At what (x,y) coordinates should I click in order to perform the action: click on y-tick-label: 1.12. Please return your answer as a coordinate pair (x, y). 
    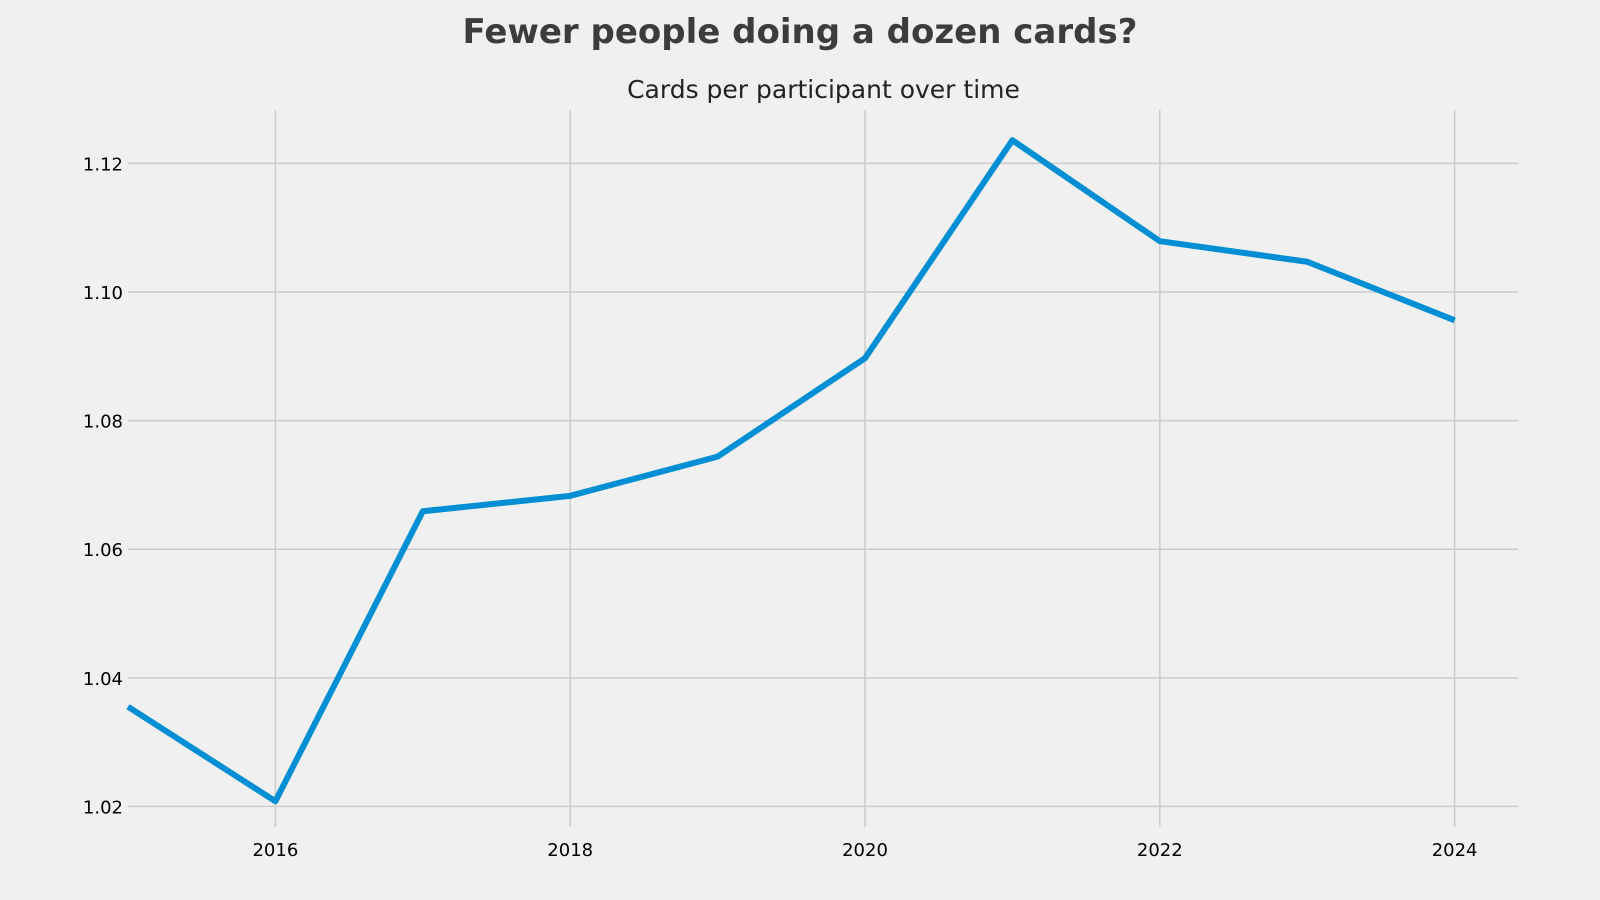
    Looking at the image, I should click on (103, 164).